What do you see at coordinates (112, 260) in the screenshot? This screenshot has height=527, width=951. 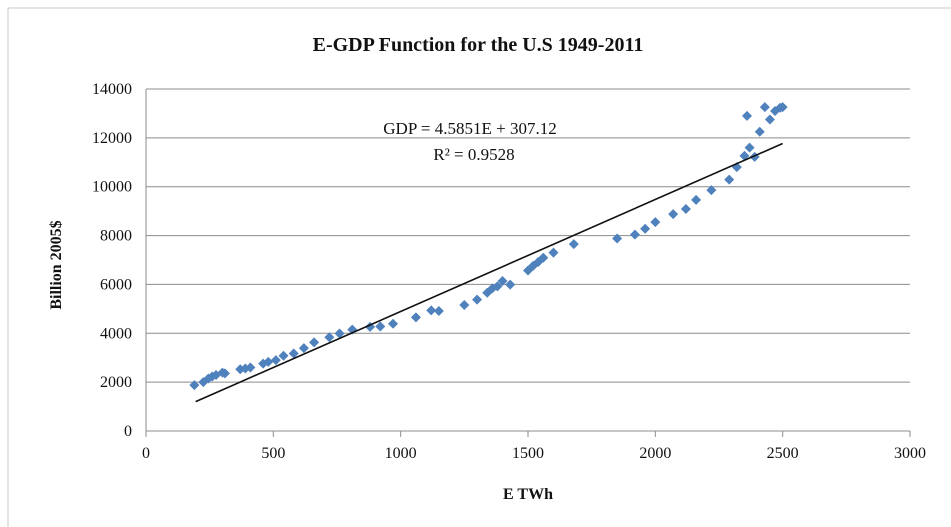 I see `y-tick-labels: 0 2000 4000 6000 8000 10000 12000 14000` at bounding box center [112, 260].